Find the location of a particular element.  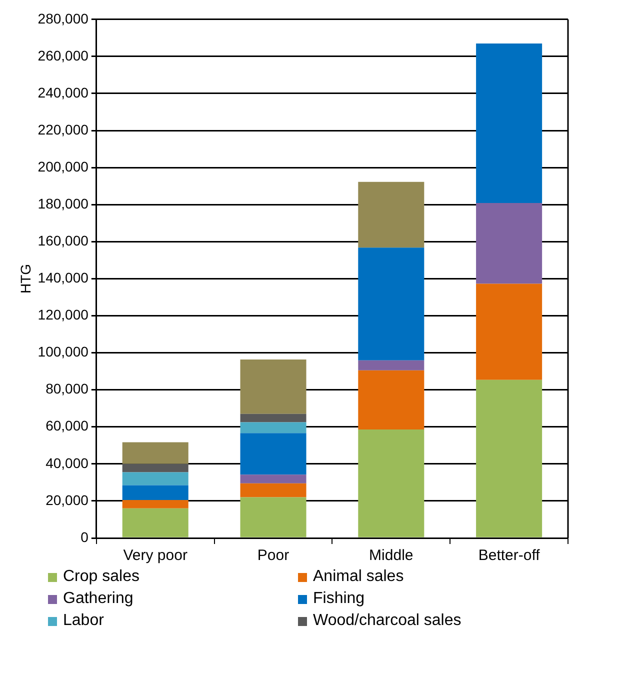

x-tick-label: Poor is located at coordinates (273, 555).